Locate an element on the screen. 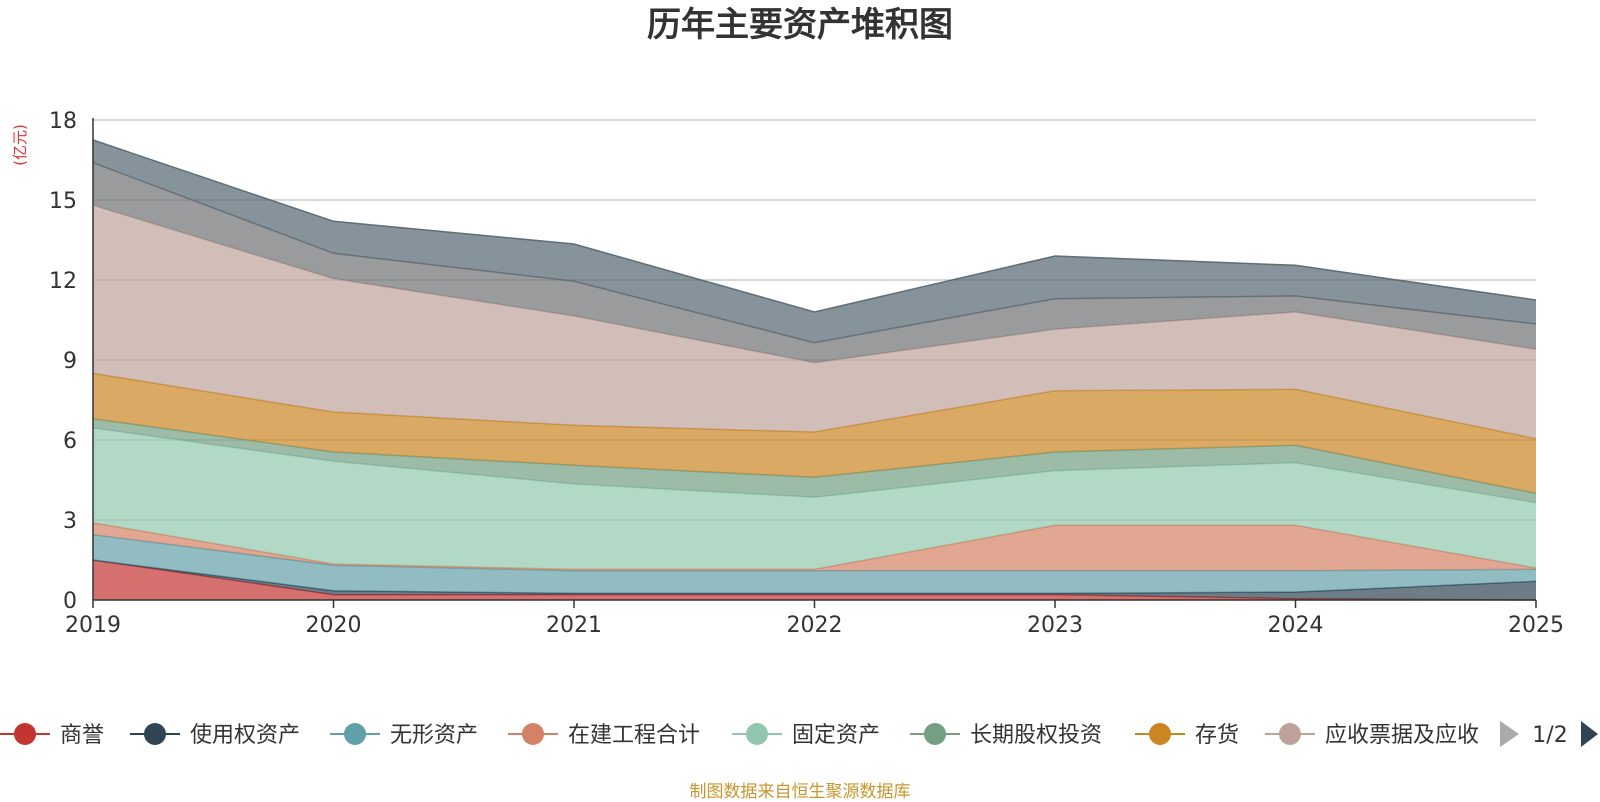 Image resolution: width=1600 pixels, height=802 pixels. x-tick-label: 2020 is located at coordinates (334, 625).